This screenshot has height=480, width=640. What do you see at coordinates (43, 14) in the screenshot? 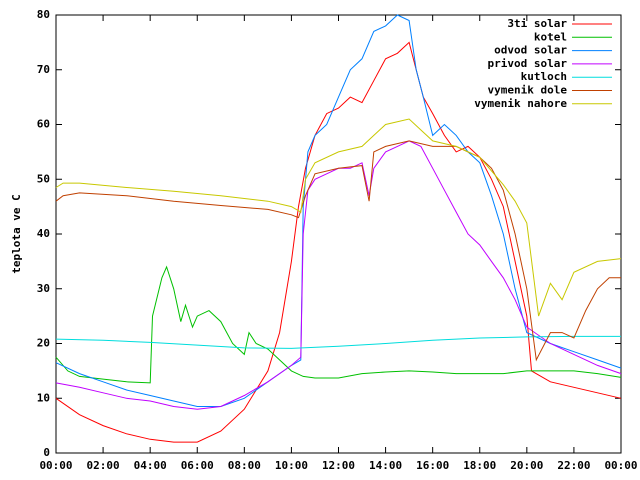
I see `y-tick-label: 80` at bounding box center [43, 14].